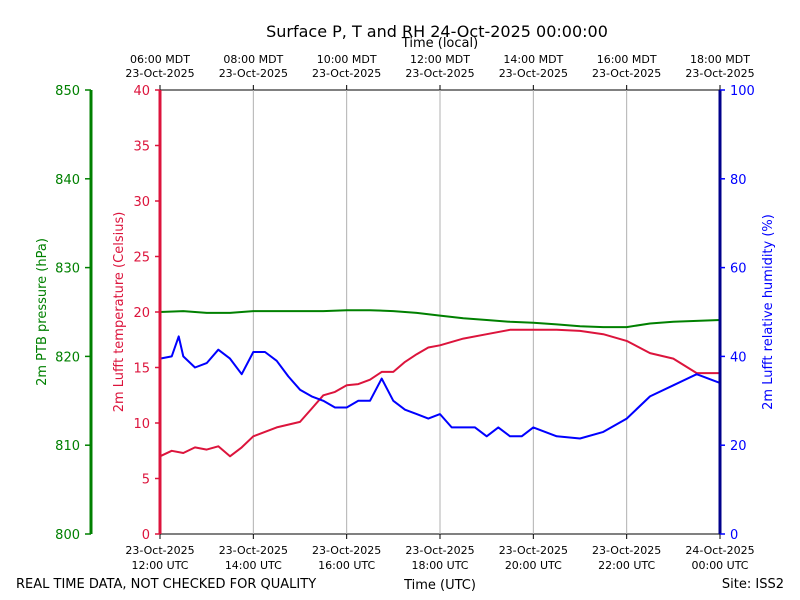 The width and height of the screenshot is (800, 600). I want to click on temperature-tick-label: 20, so click(141, 313).